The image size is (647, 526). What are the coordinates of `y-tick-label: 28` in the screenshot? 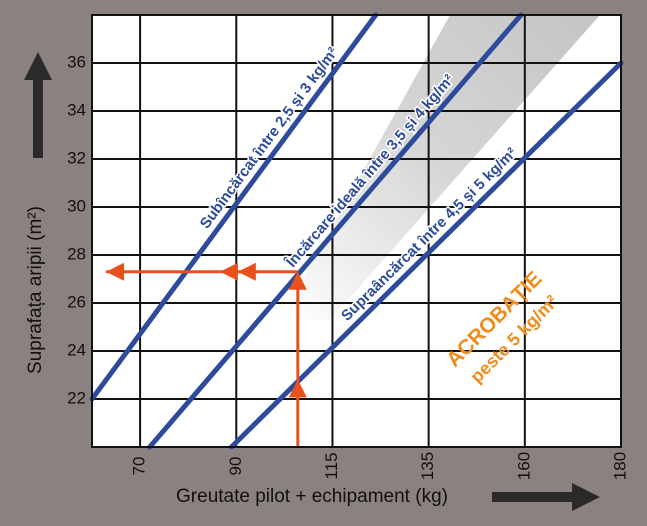 It's located at (76, 253).